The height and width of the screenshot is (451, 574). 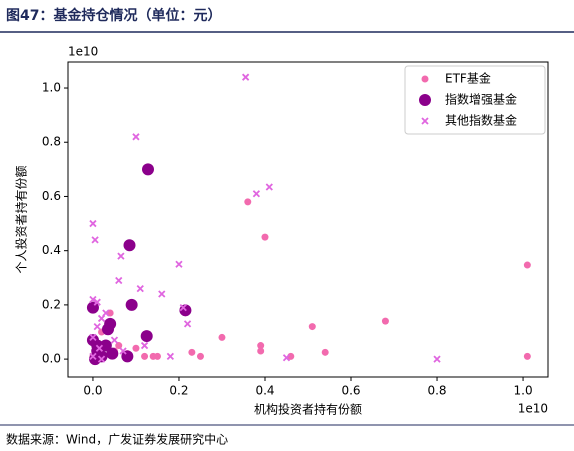 I want to click on y-tick-label: 1.0, so click(x=51, y=88).